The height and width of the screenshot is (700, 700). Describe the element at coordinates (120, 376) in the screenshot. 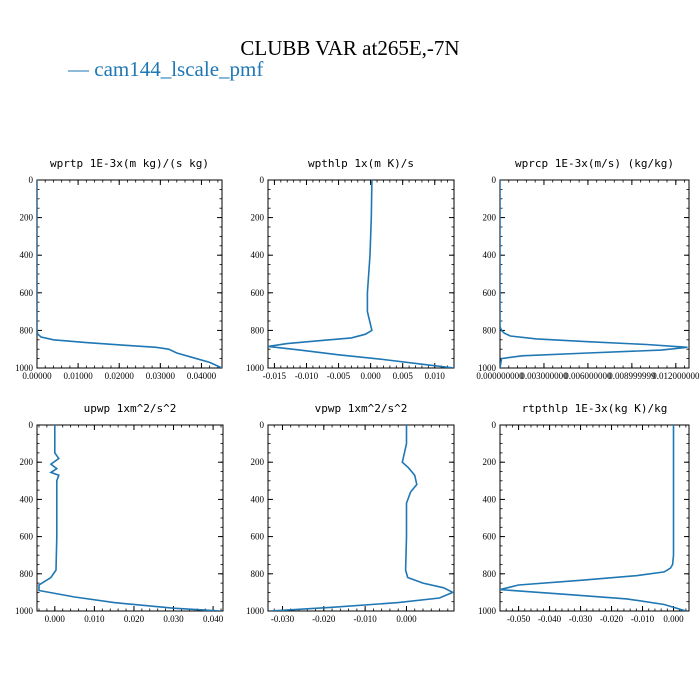

I see `x-tick-label: 0.02000` at that location.